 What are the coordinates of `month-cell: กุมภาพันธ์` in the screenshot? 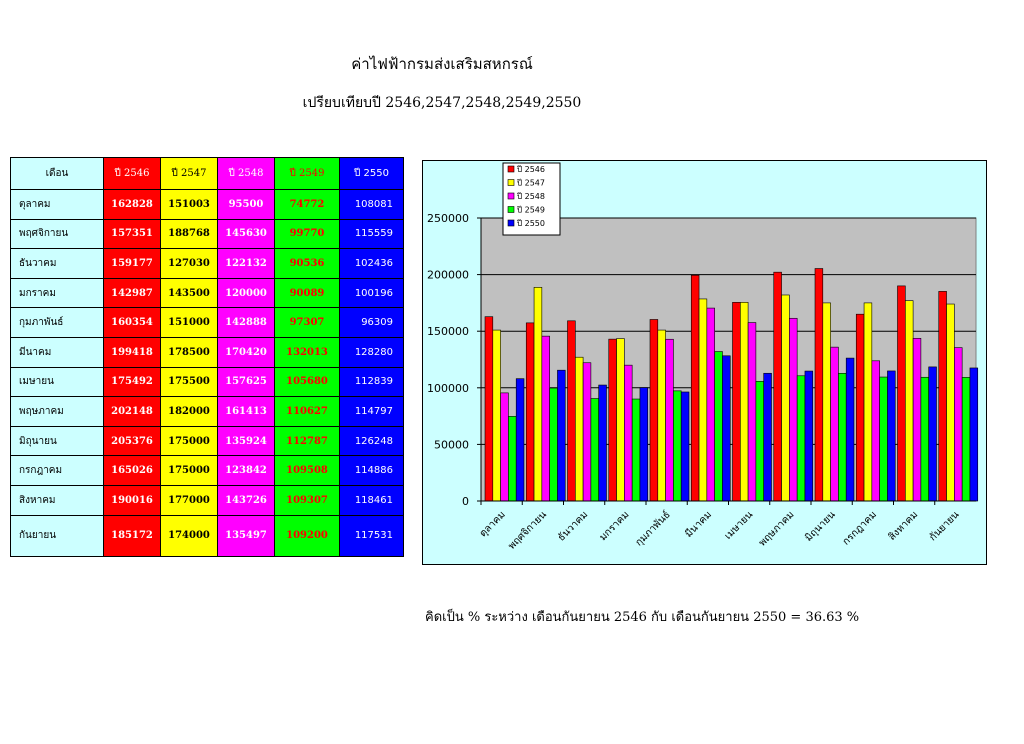 It's located at (57, 322).